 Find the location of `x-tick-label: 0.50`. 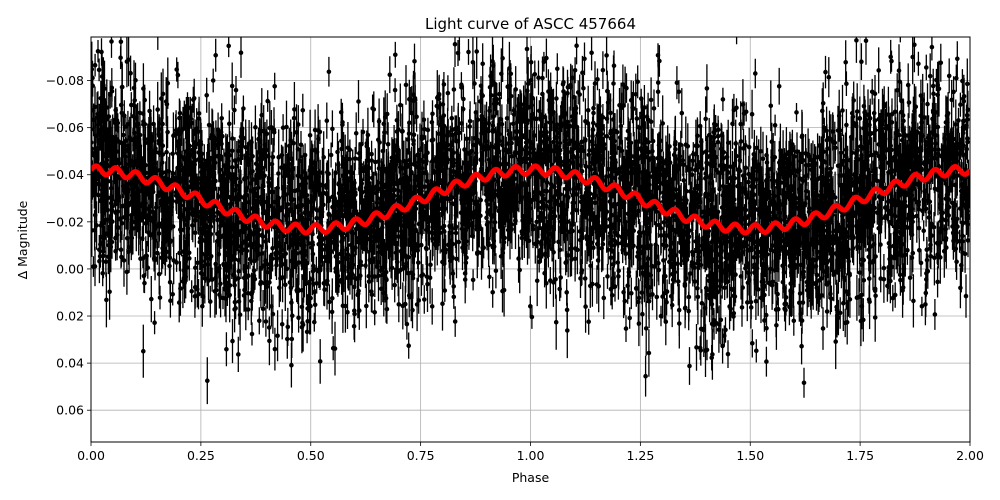

x-tick-label: 0.50 is located at coordinates (311, 455).